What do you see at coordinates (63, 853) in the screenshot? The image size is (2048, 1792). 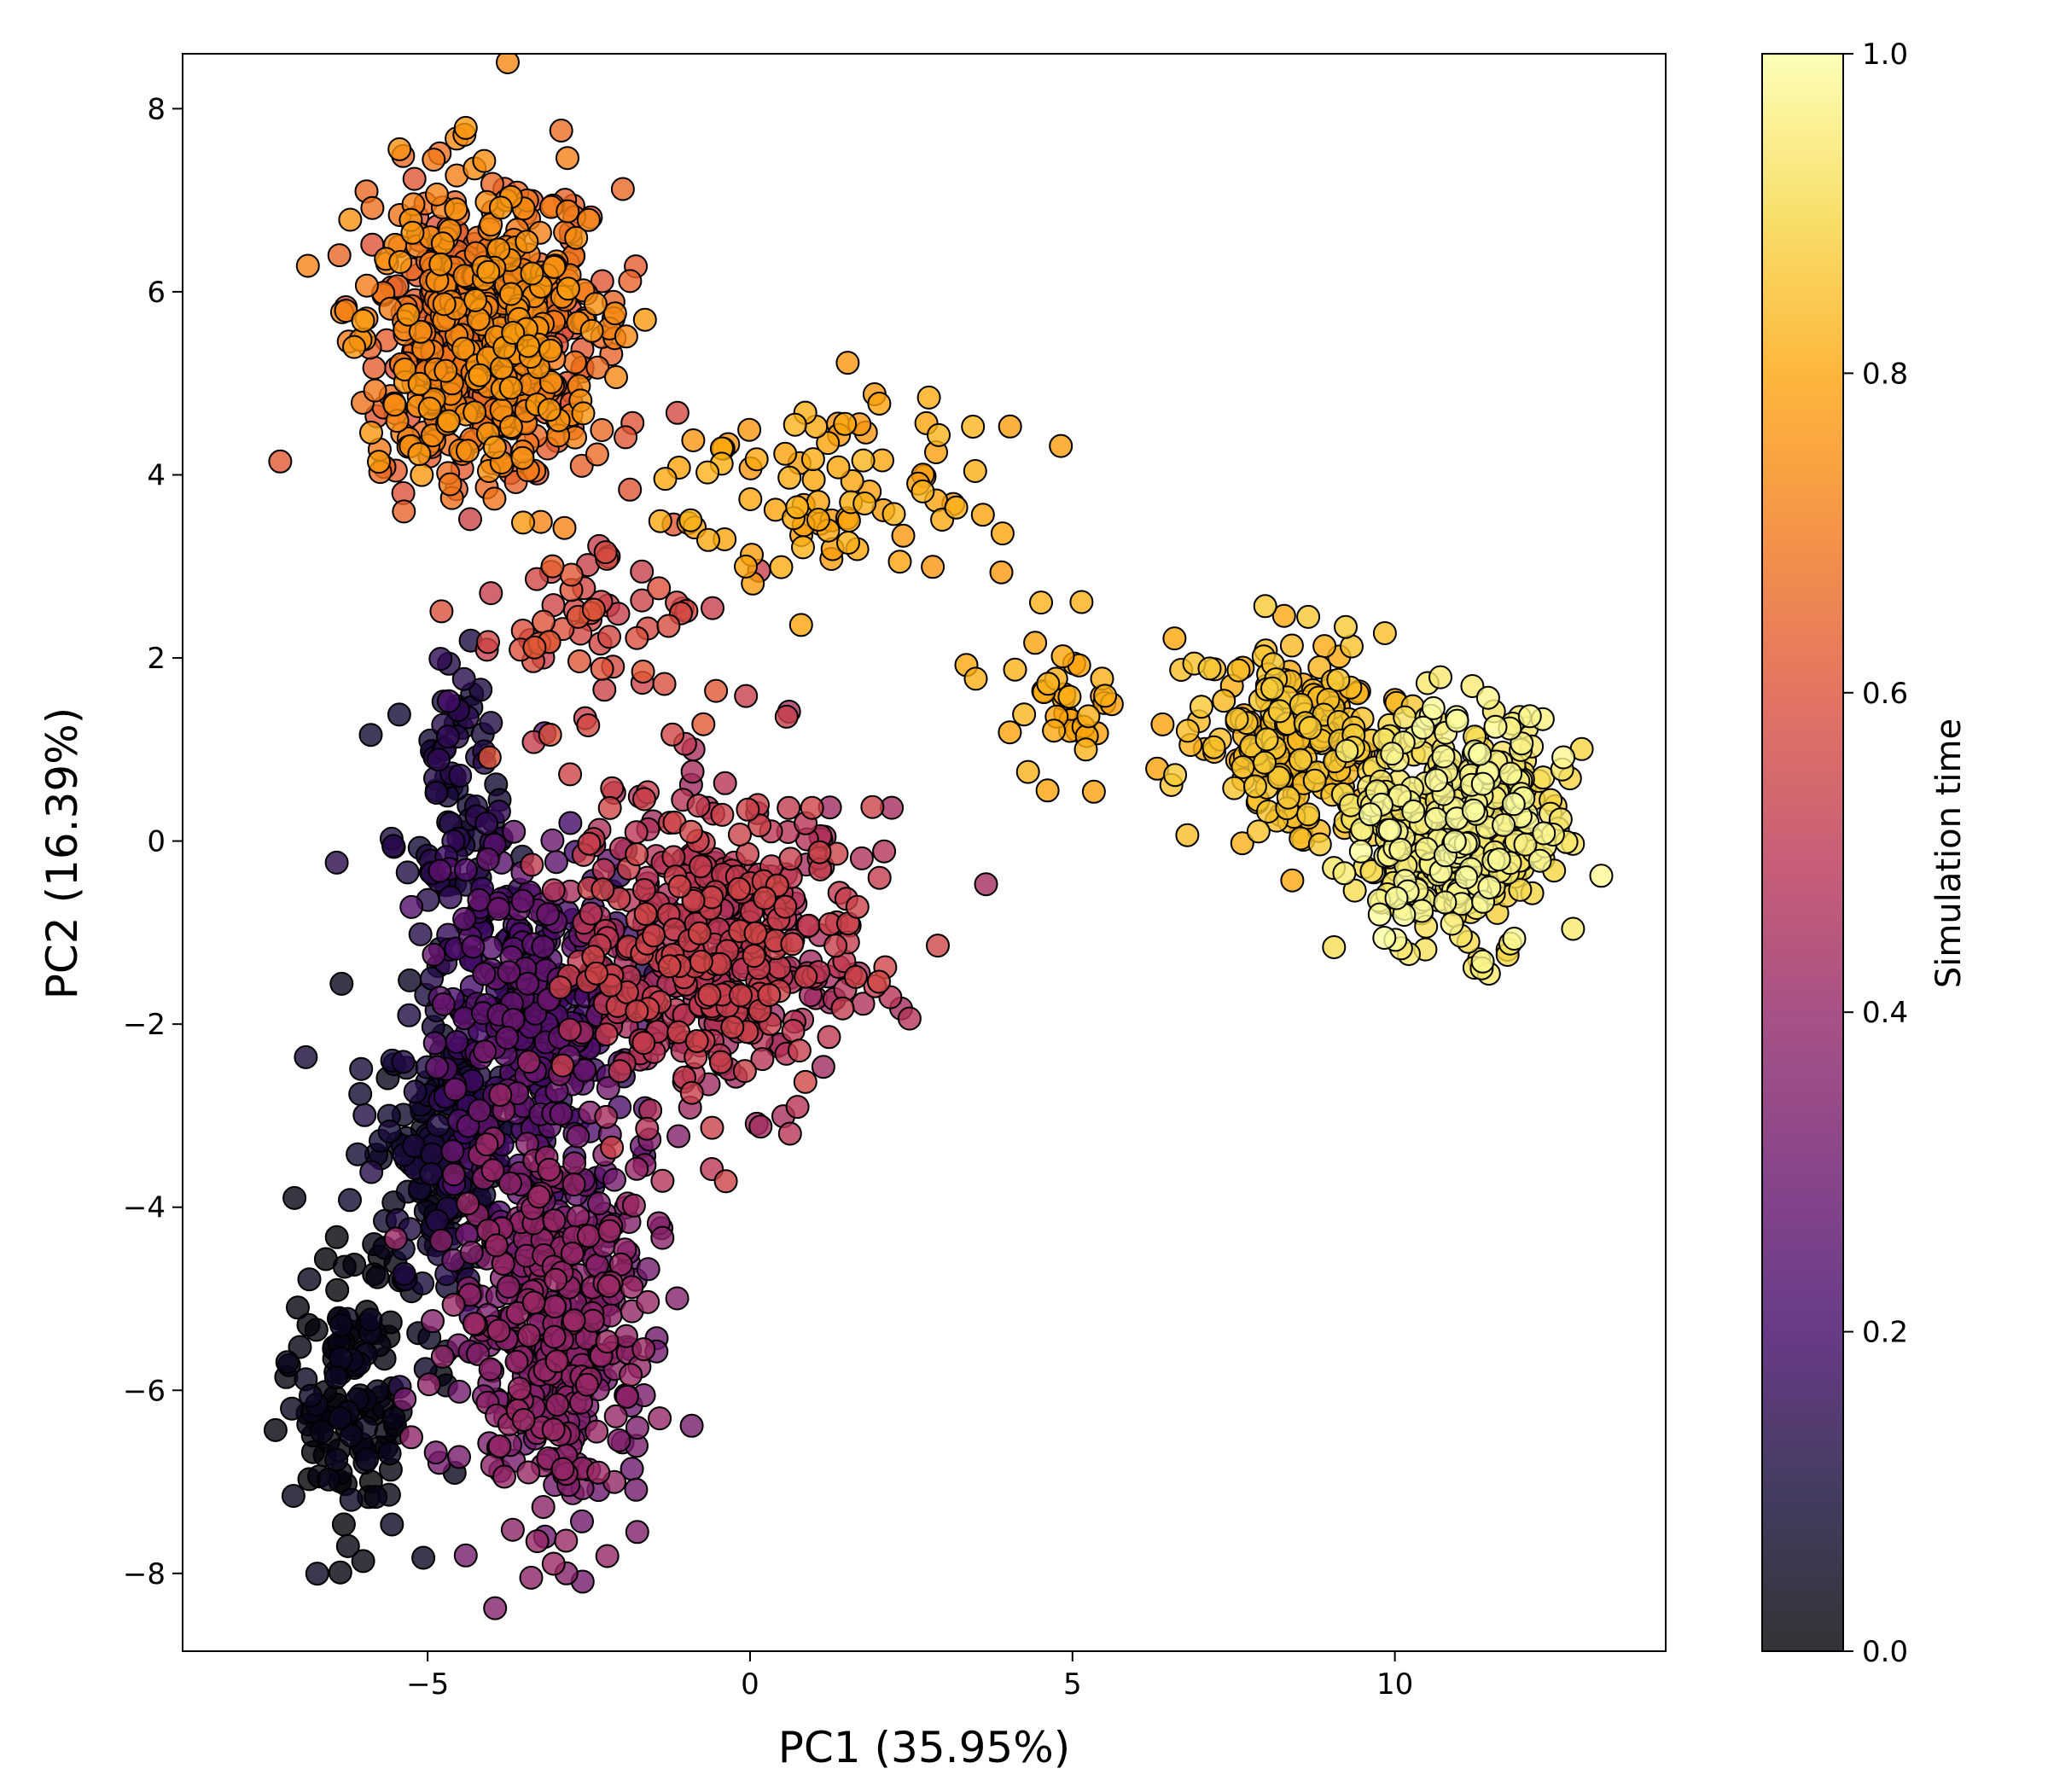 I see `y-axis-label: PC2 (16.39%)` at bounding box center [63, 853].